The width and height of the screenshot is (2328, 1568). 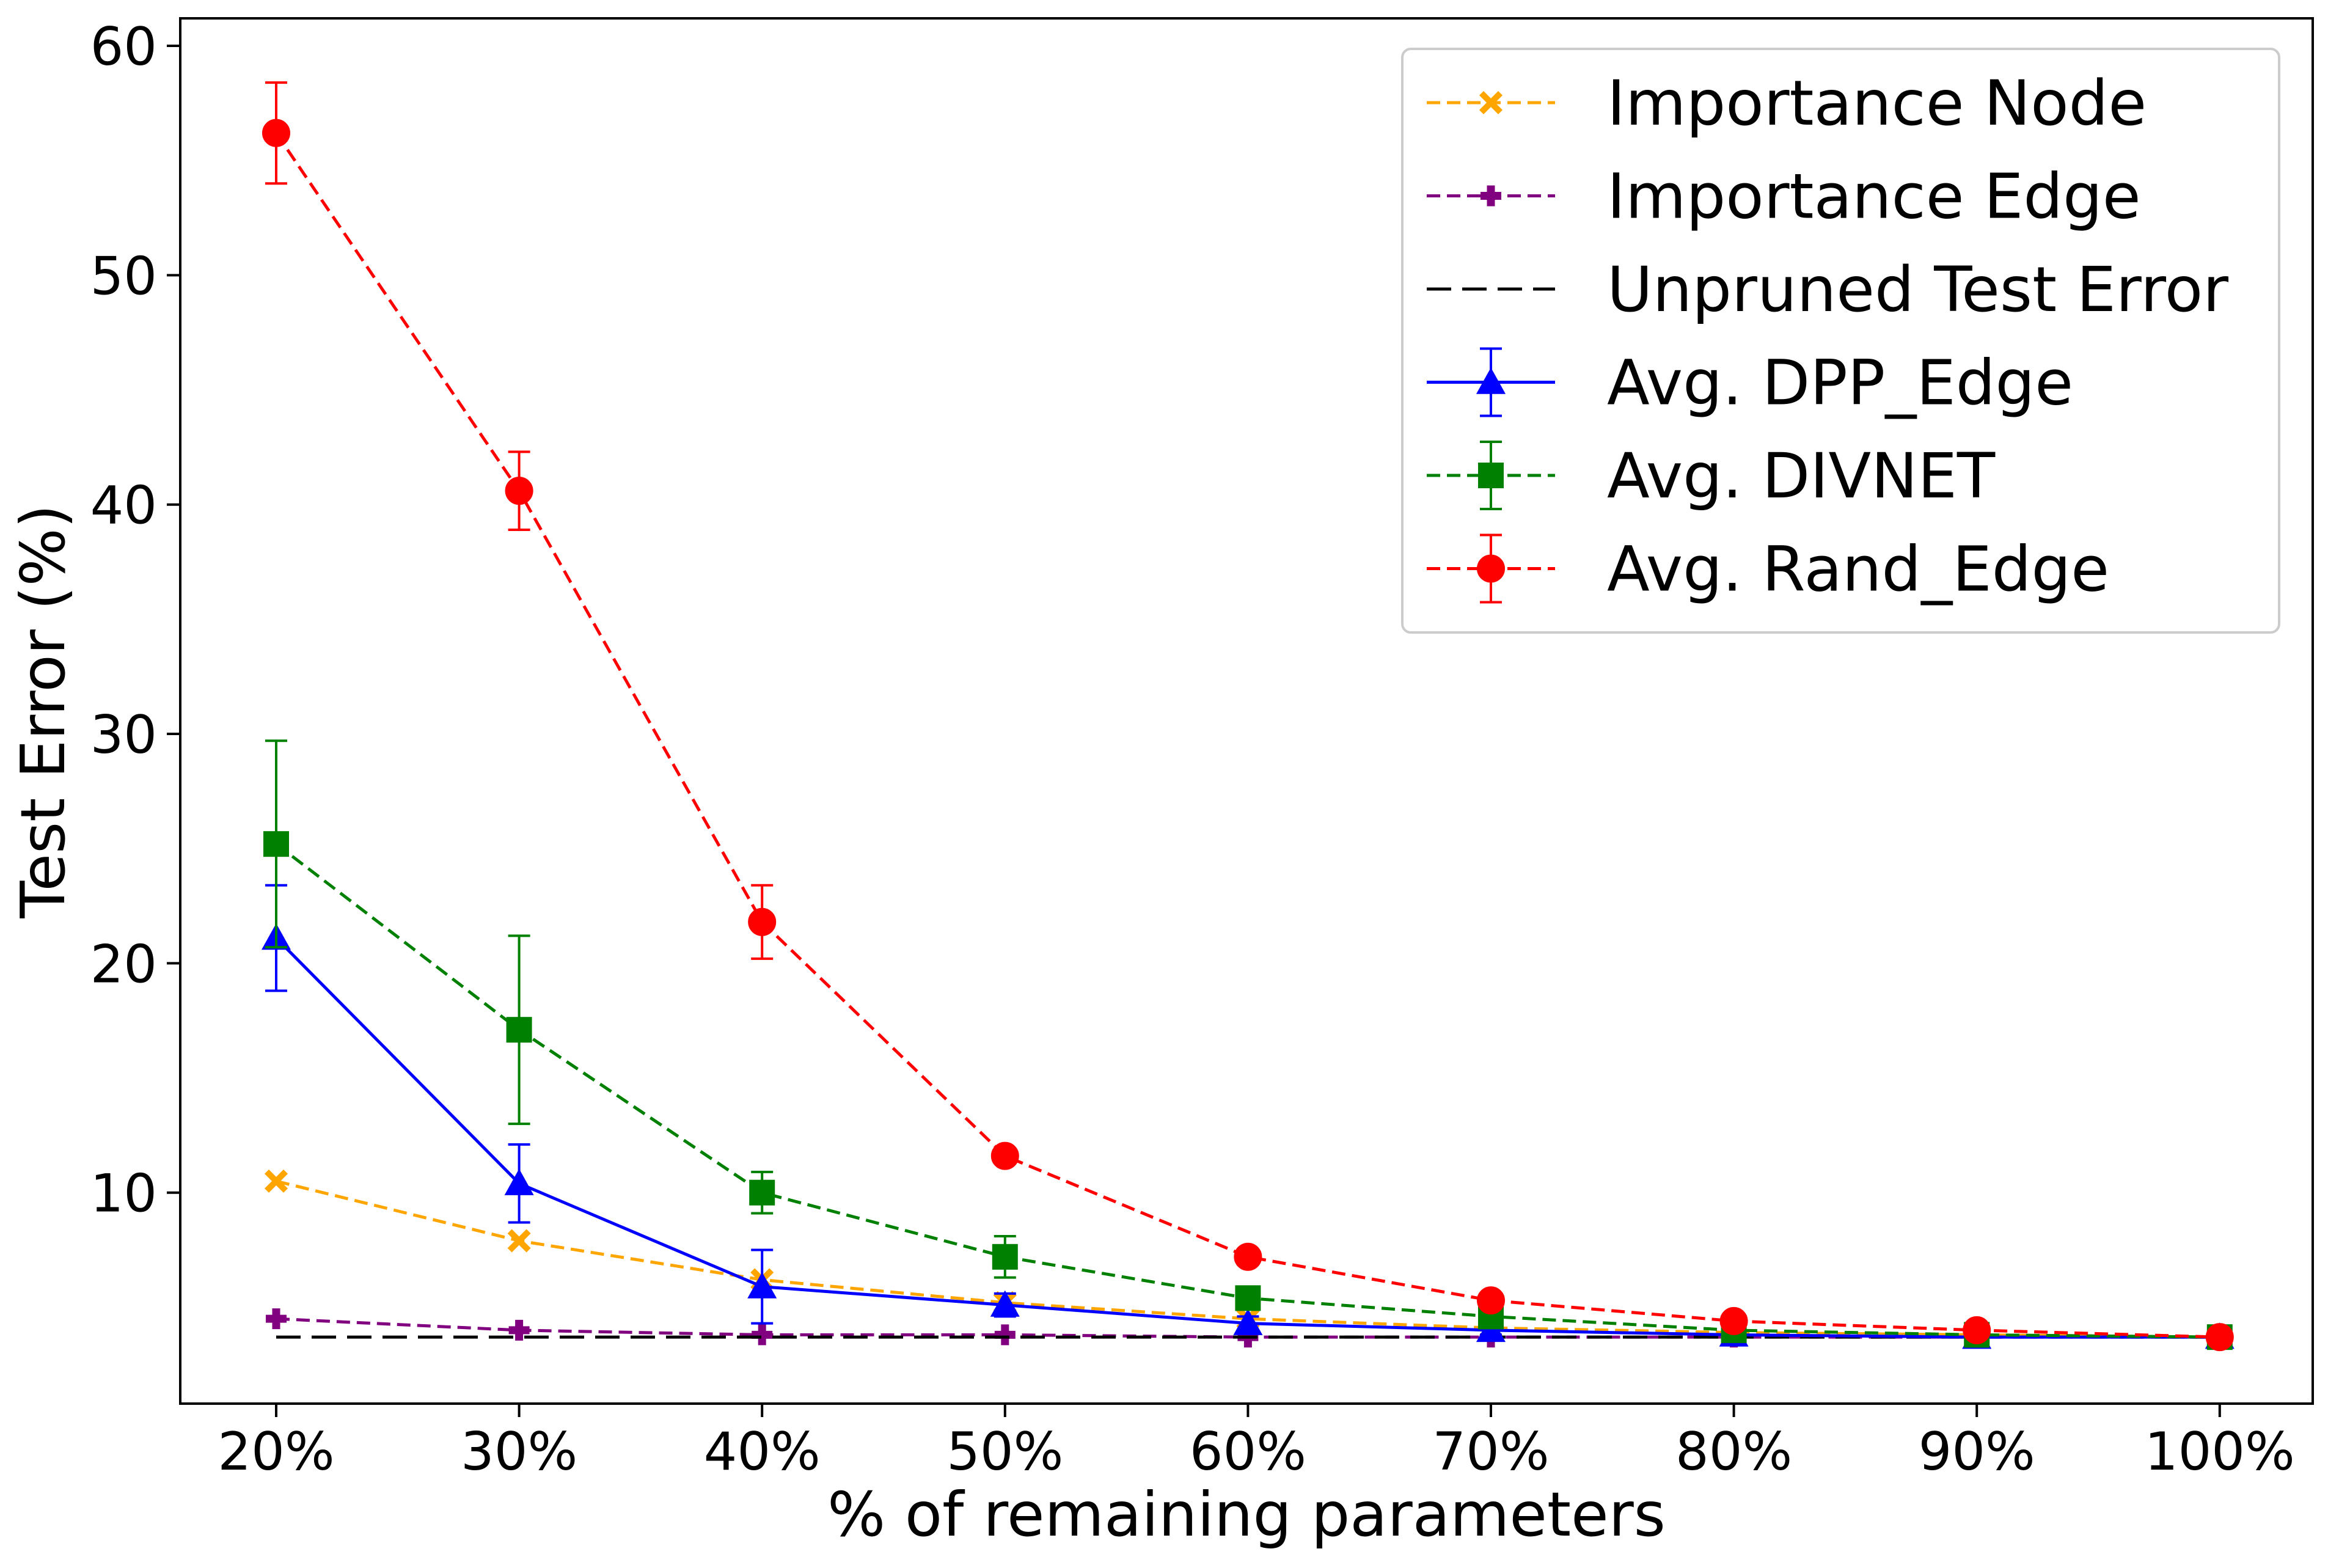 I want to click on x-tick-label: 70%, so click(x=1490, y=1451).